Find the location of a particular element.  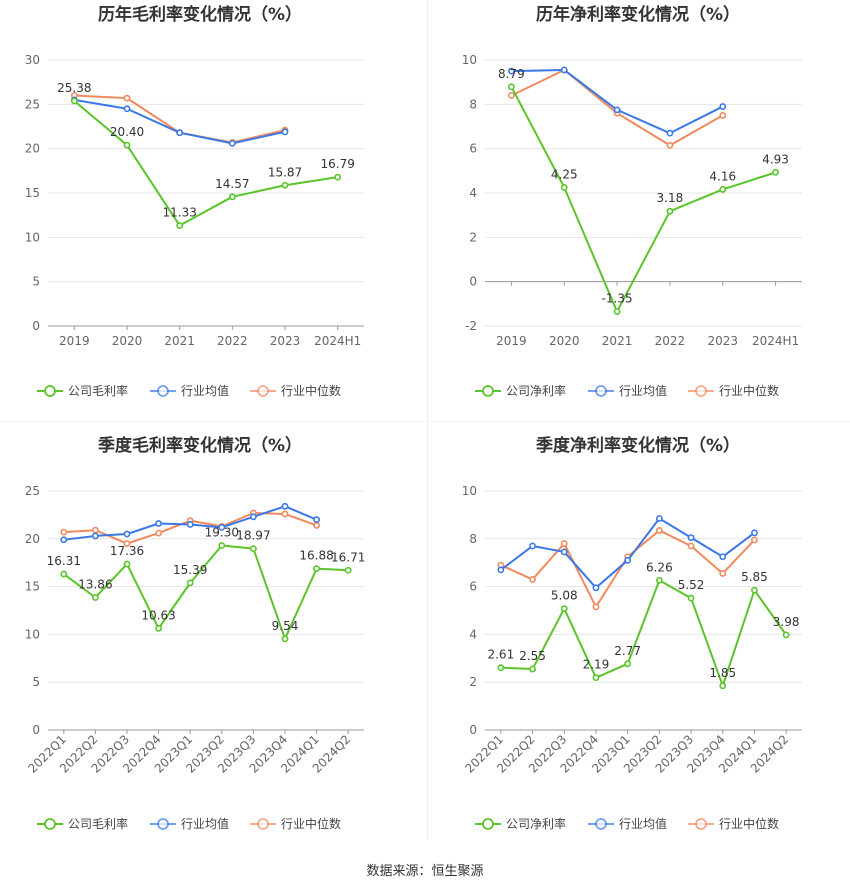

y-tick-label: 25 is located at coordinates (32, 491).